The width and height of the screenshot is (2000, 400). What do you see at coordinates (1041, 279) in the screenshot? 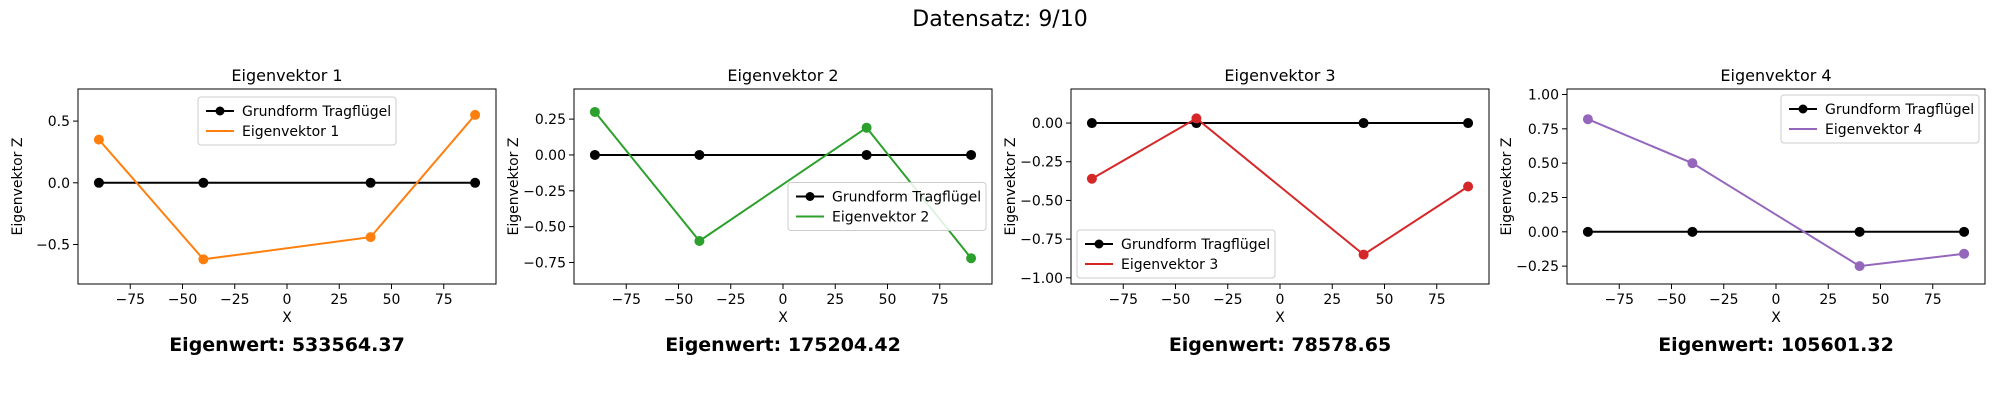
I see `y-tick-label: −1.00` at bounding box center [1041, 279].